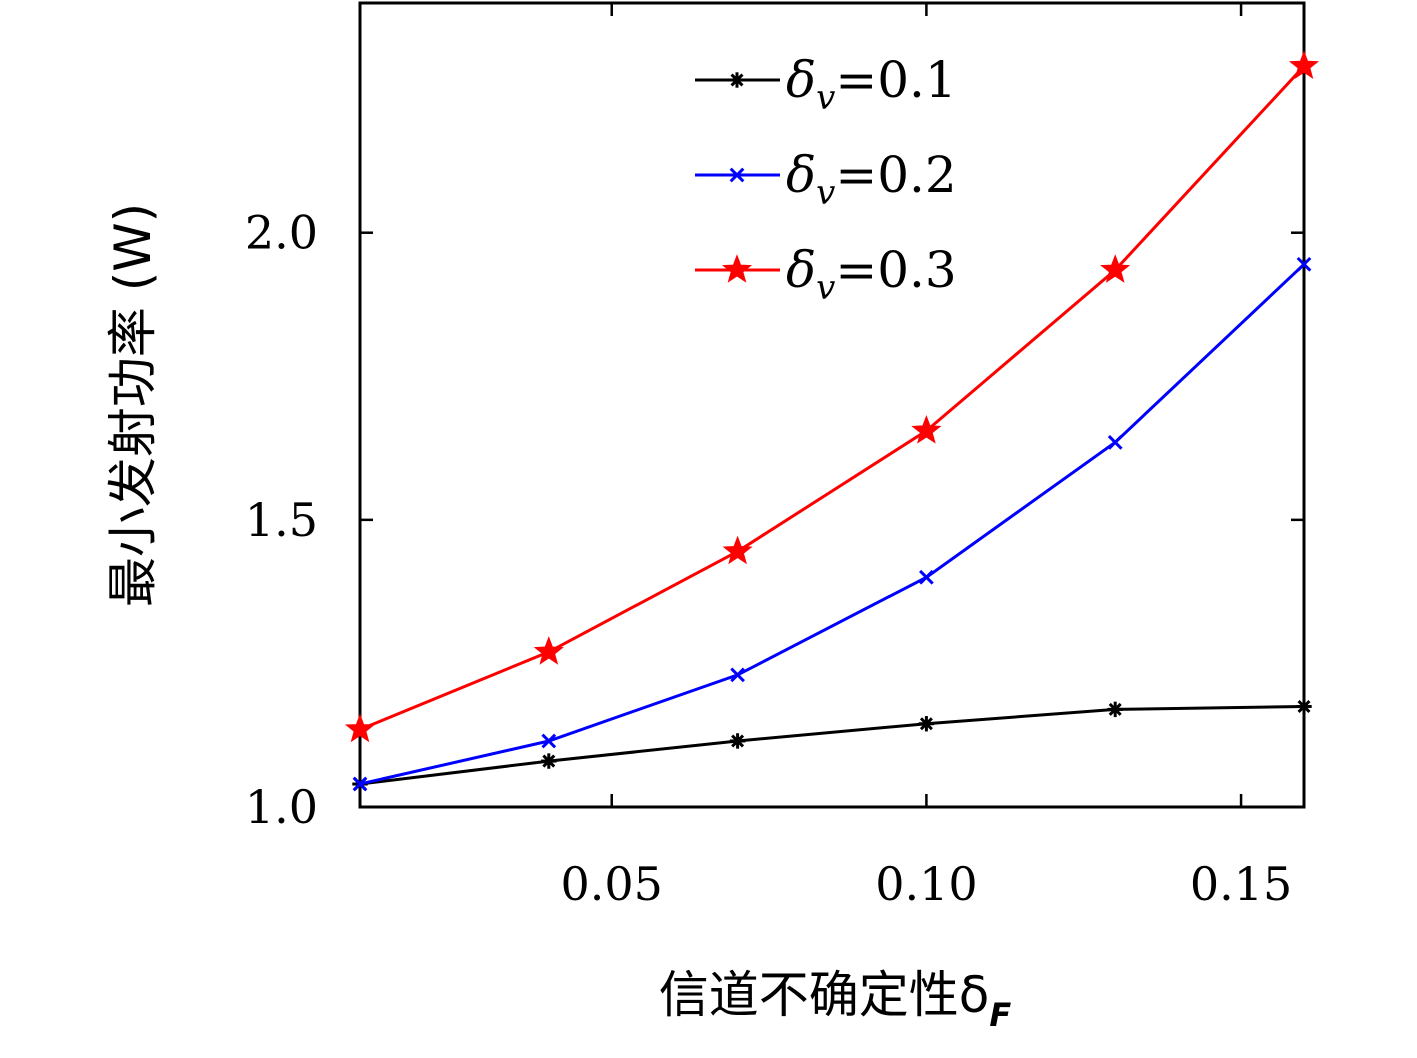 This screenshot has width=1417, height=1058. I want to click on x-axis-label-main: 信道不确定性δ, so click(824, 995).